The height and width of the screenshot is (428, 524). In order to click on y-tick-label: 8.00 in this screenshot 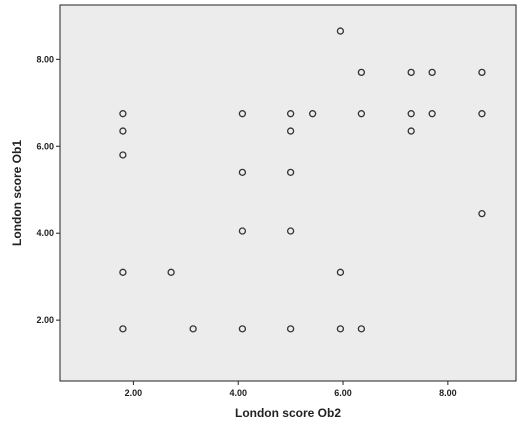, I will do `click(45, 59)`.